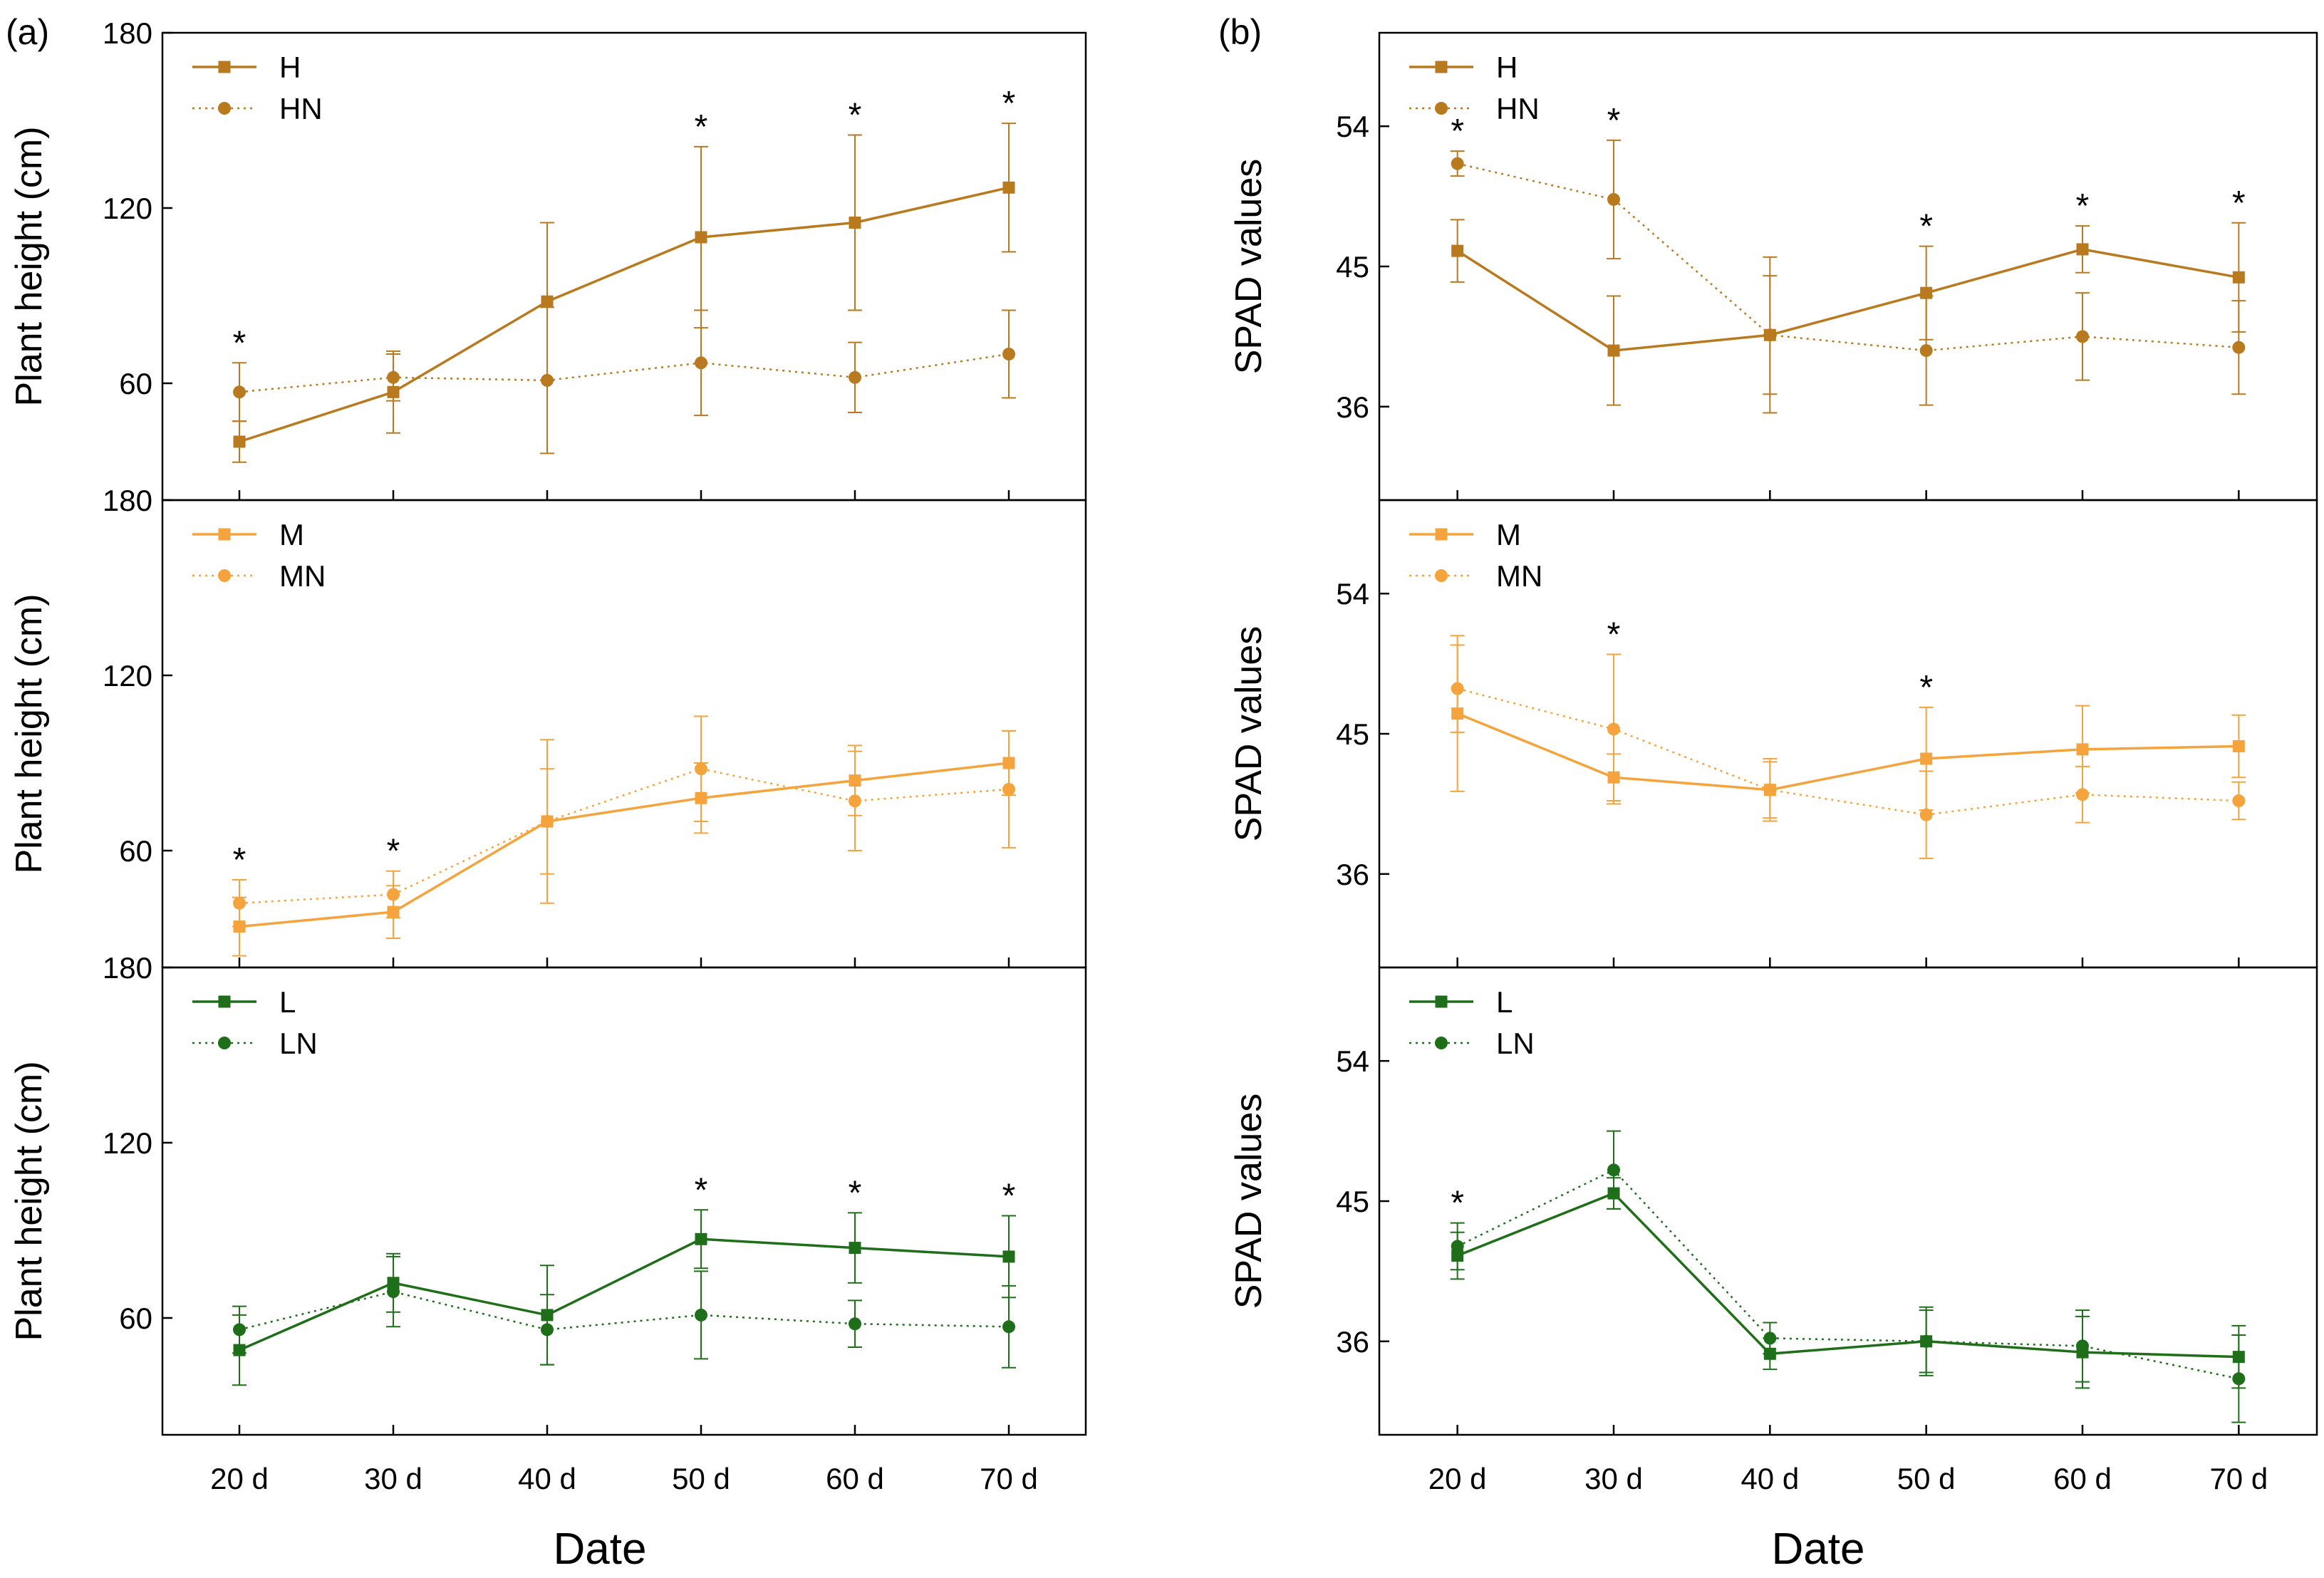 The image size is (2324, 1578). What do you see at coordinates (224, 575) in the screenshot?
I see `legend-marker-MN` at bounding box center [224, 575].